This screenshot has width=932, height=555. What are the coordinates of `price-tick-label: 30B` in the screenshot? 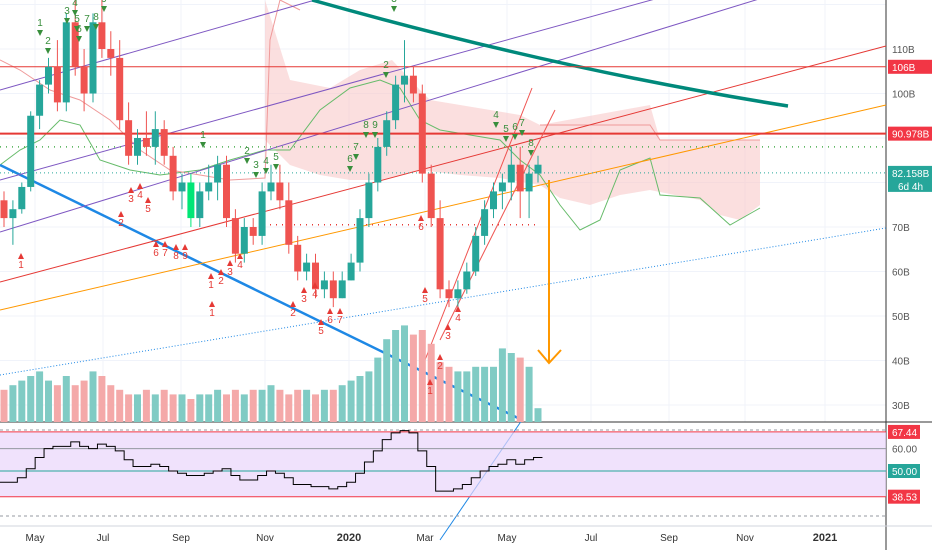 It's located at (901, 406).